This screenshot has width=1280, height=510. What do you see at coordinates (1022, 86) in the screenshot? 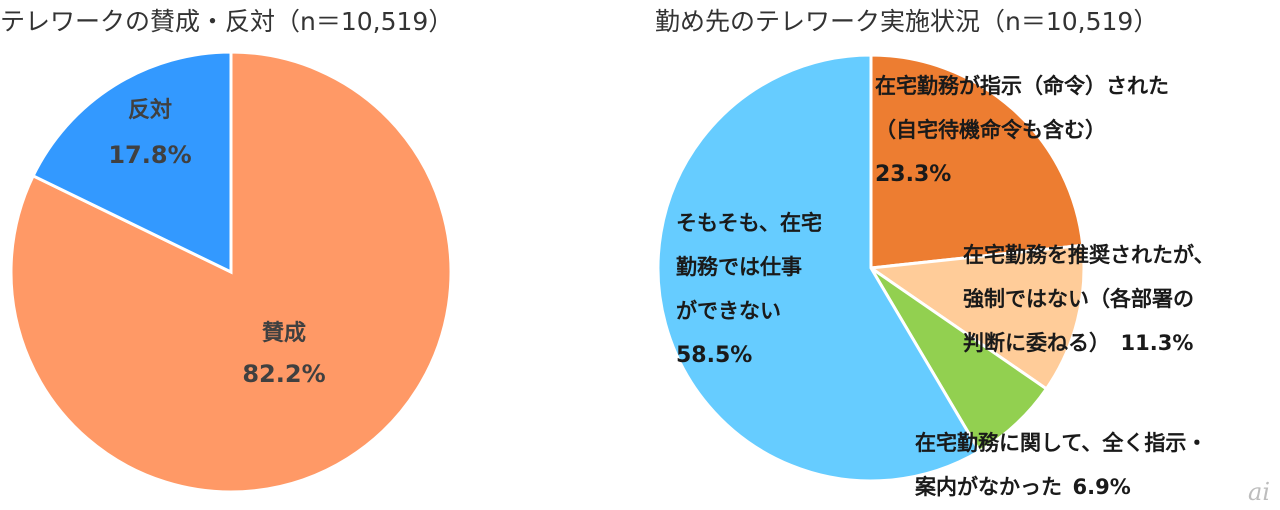
I see `pie2-slice-1-label-line: 在宅勤務が指示（命令）された` at bounding box center [1022, 86].